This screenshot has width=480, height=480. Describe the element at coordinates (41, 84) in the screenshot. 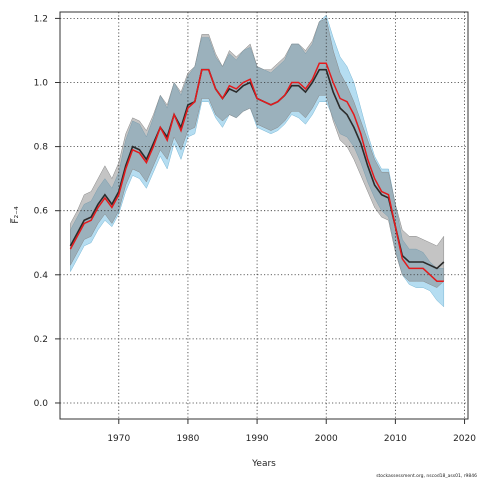

I see `y-tick-label: 1.0` at that location.